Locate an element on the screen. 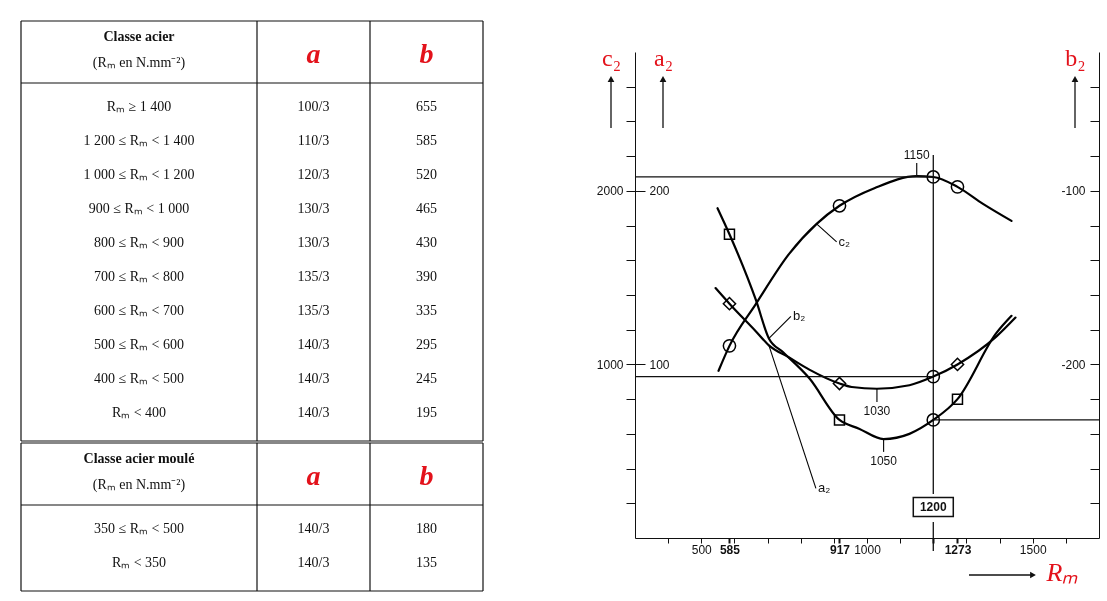 Image resolution: width=1107 pixels, height=601 pixels. y3-tick-label: 100 is located at coordinates (659, 364).